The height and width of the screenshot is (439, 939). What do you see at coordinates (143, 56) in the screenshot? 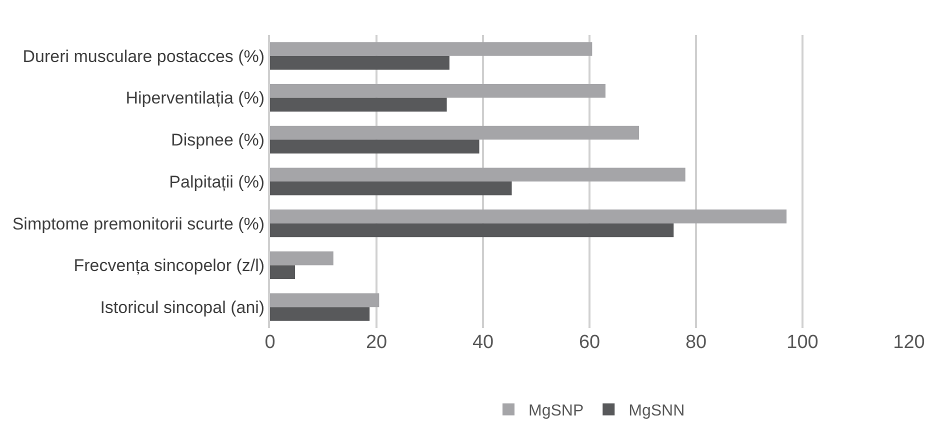
I see `y-tick-label: Dureri musculare postacces (%)` at bounding box center [143, 56].